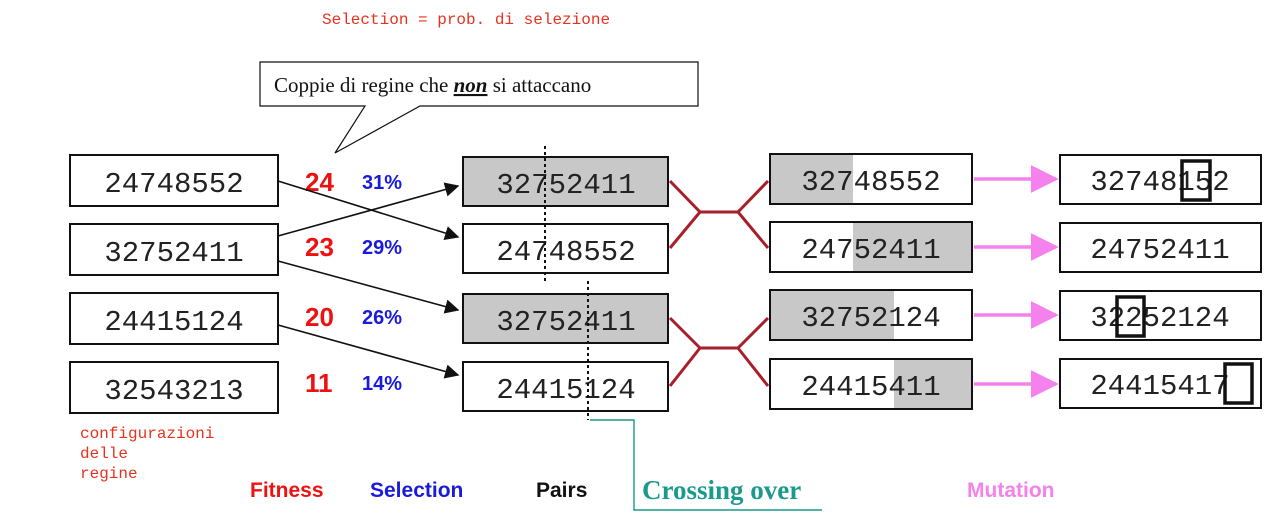  Describe the element at coordinates (561, 490) in the screenshot. I see `footer-pairs: Pairs` at that location.